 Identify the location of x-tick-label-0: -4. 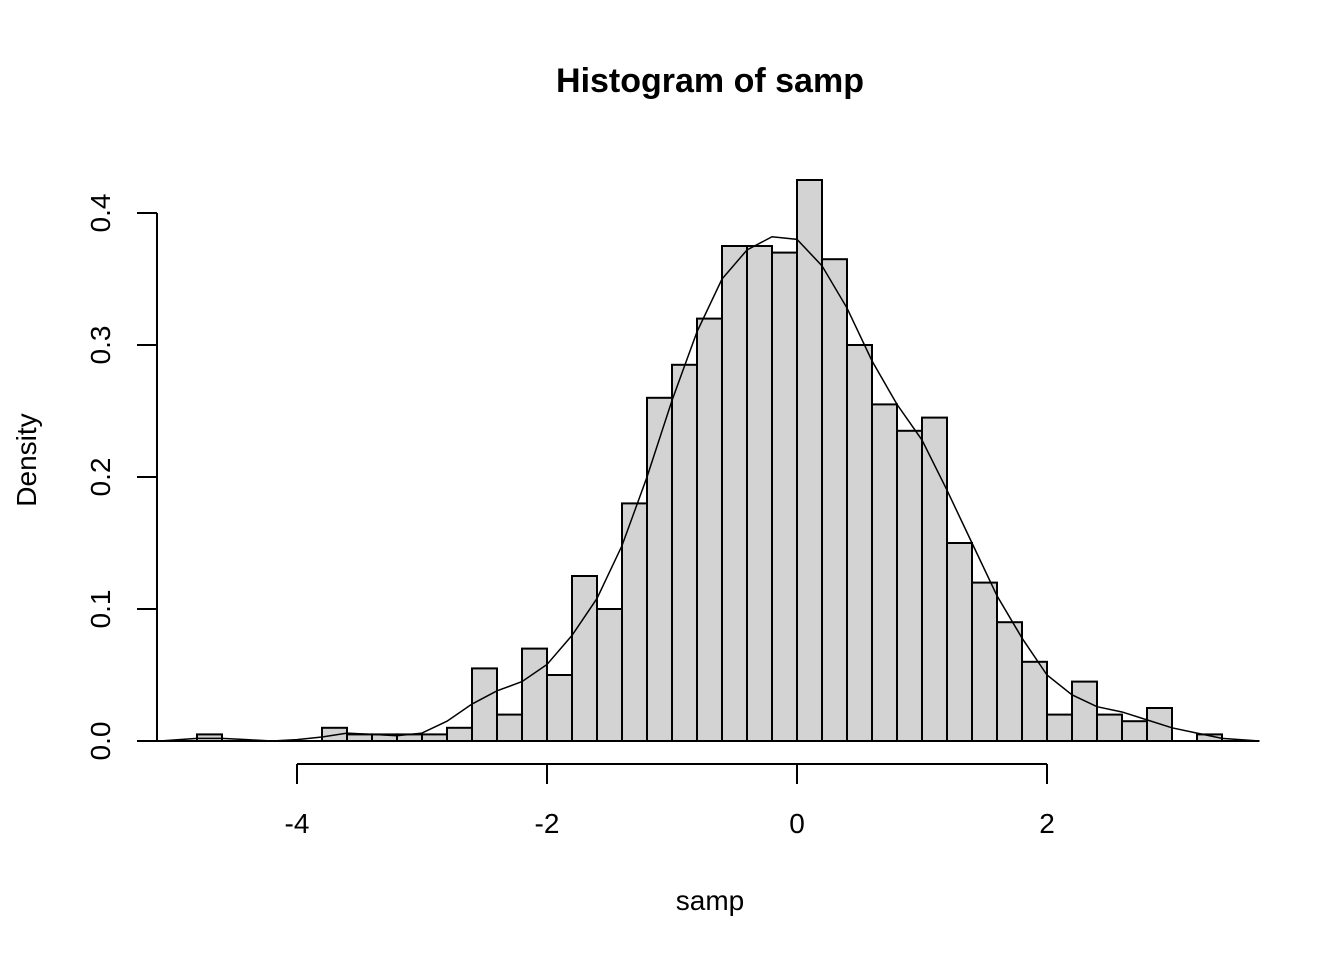
(297, 823).